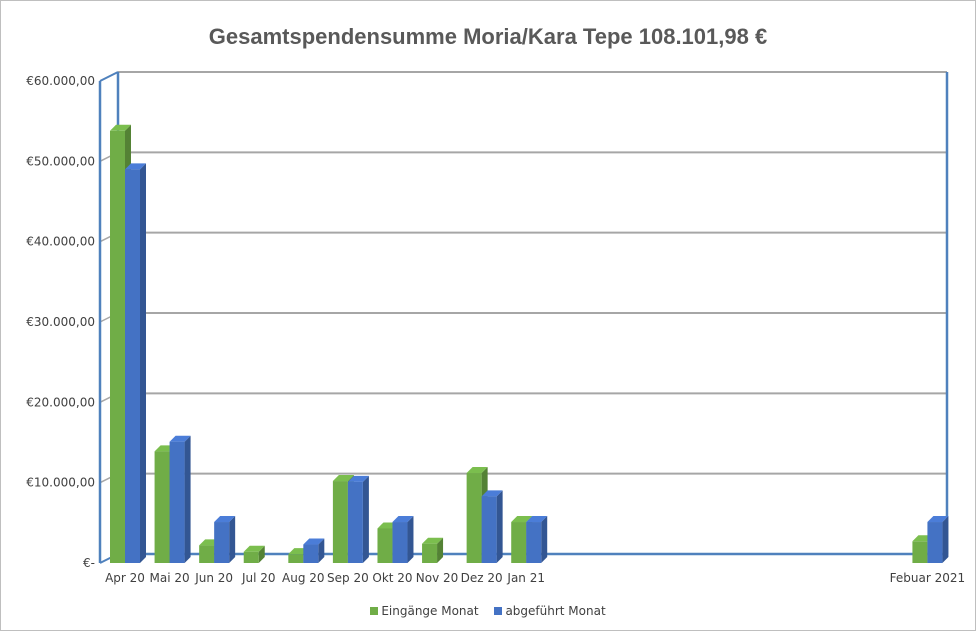 The width and height of the screenshot is (976, 631). Describe the element at coordinates (303, 578) in the screenshot. I see `x-tick-label: Aug 20` at that location.